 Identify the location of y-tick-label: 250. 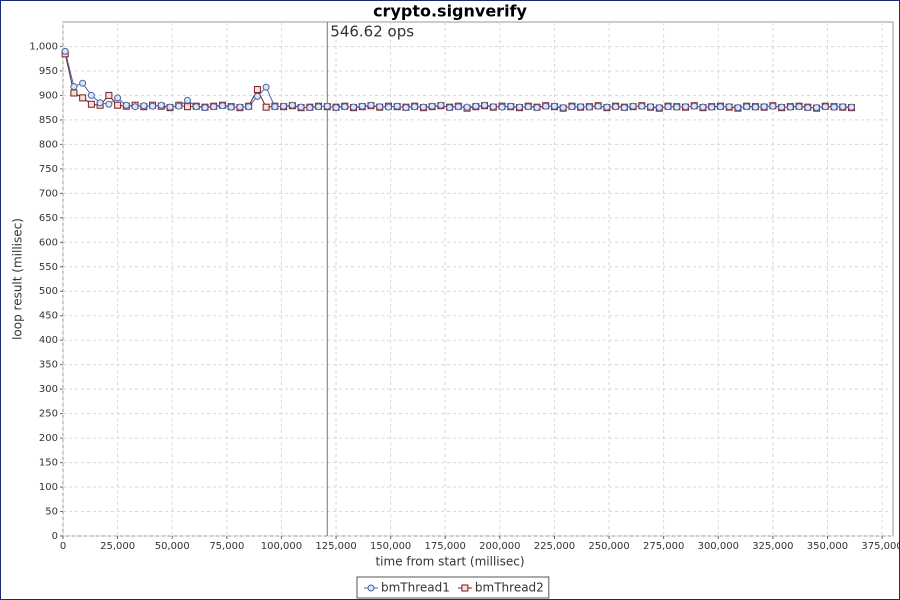
(48, 414).